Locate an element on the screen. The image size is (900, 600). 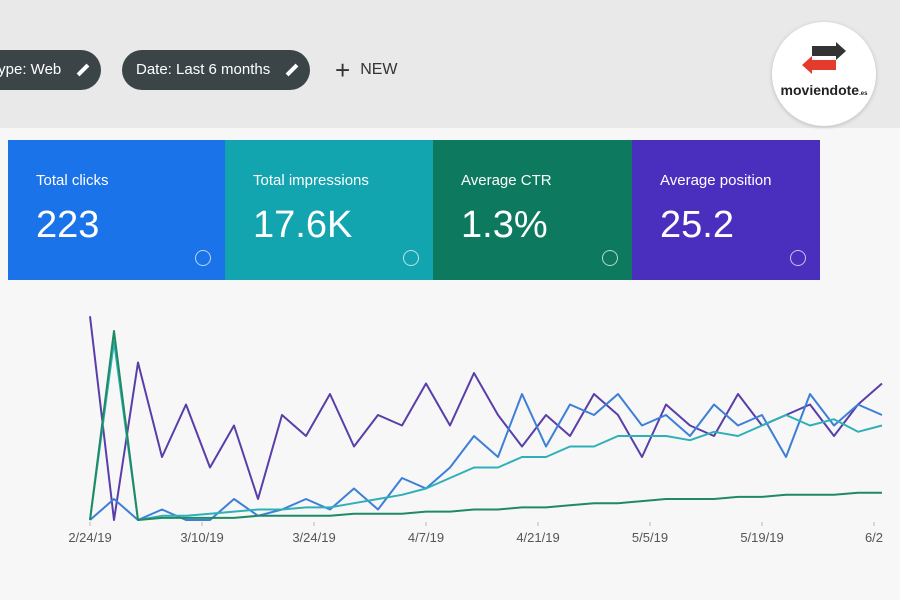
metric-label: Total clicks is located at coordinates (72, 180).